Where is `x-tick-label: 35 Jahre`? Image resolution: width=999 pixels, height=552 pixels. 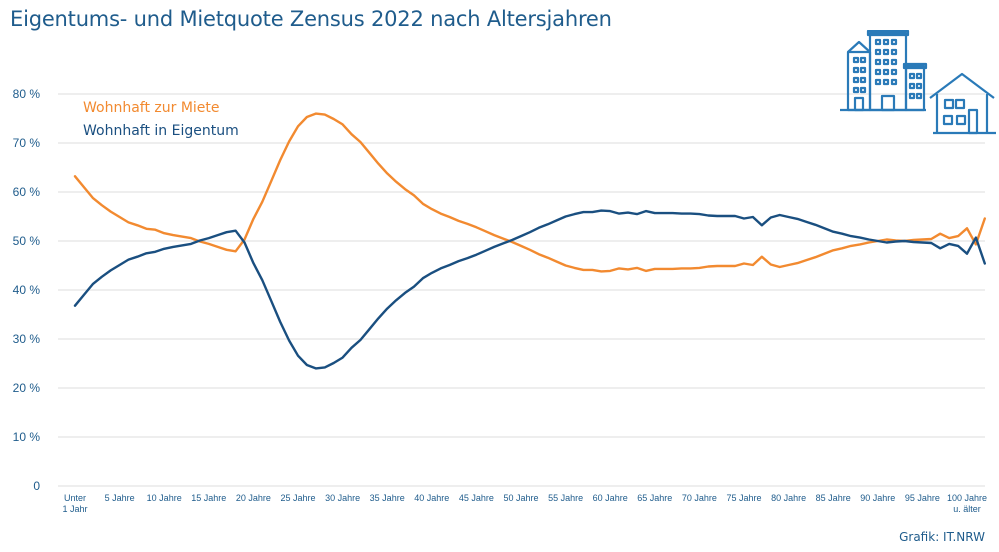
x-tick-label: 35 Jahre is located at coordinates (387, 498).